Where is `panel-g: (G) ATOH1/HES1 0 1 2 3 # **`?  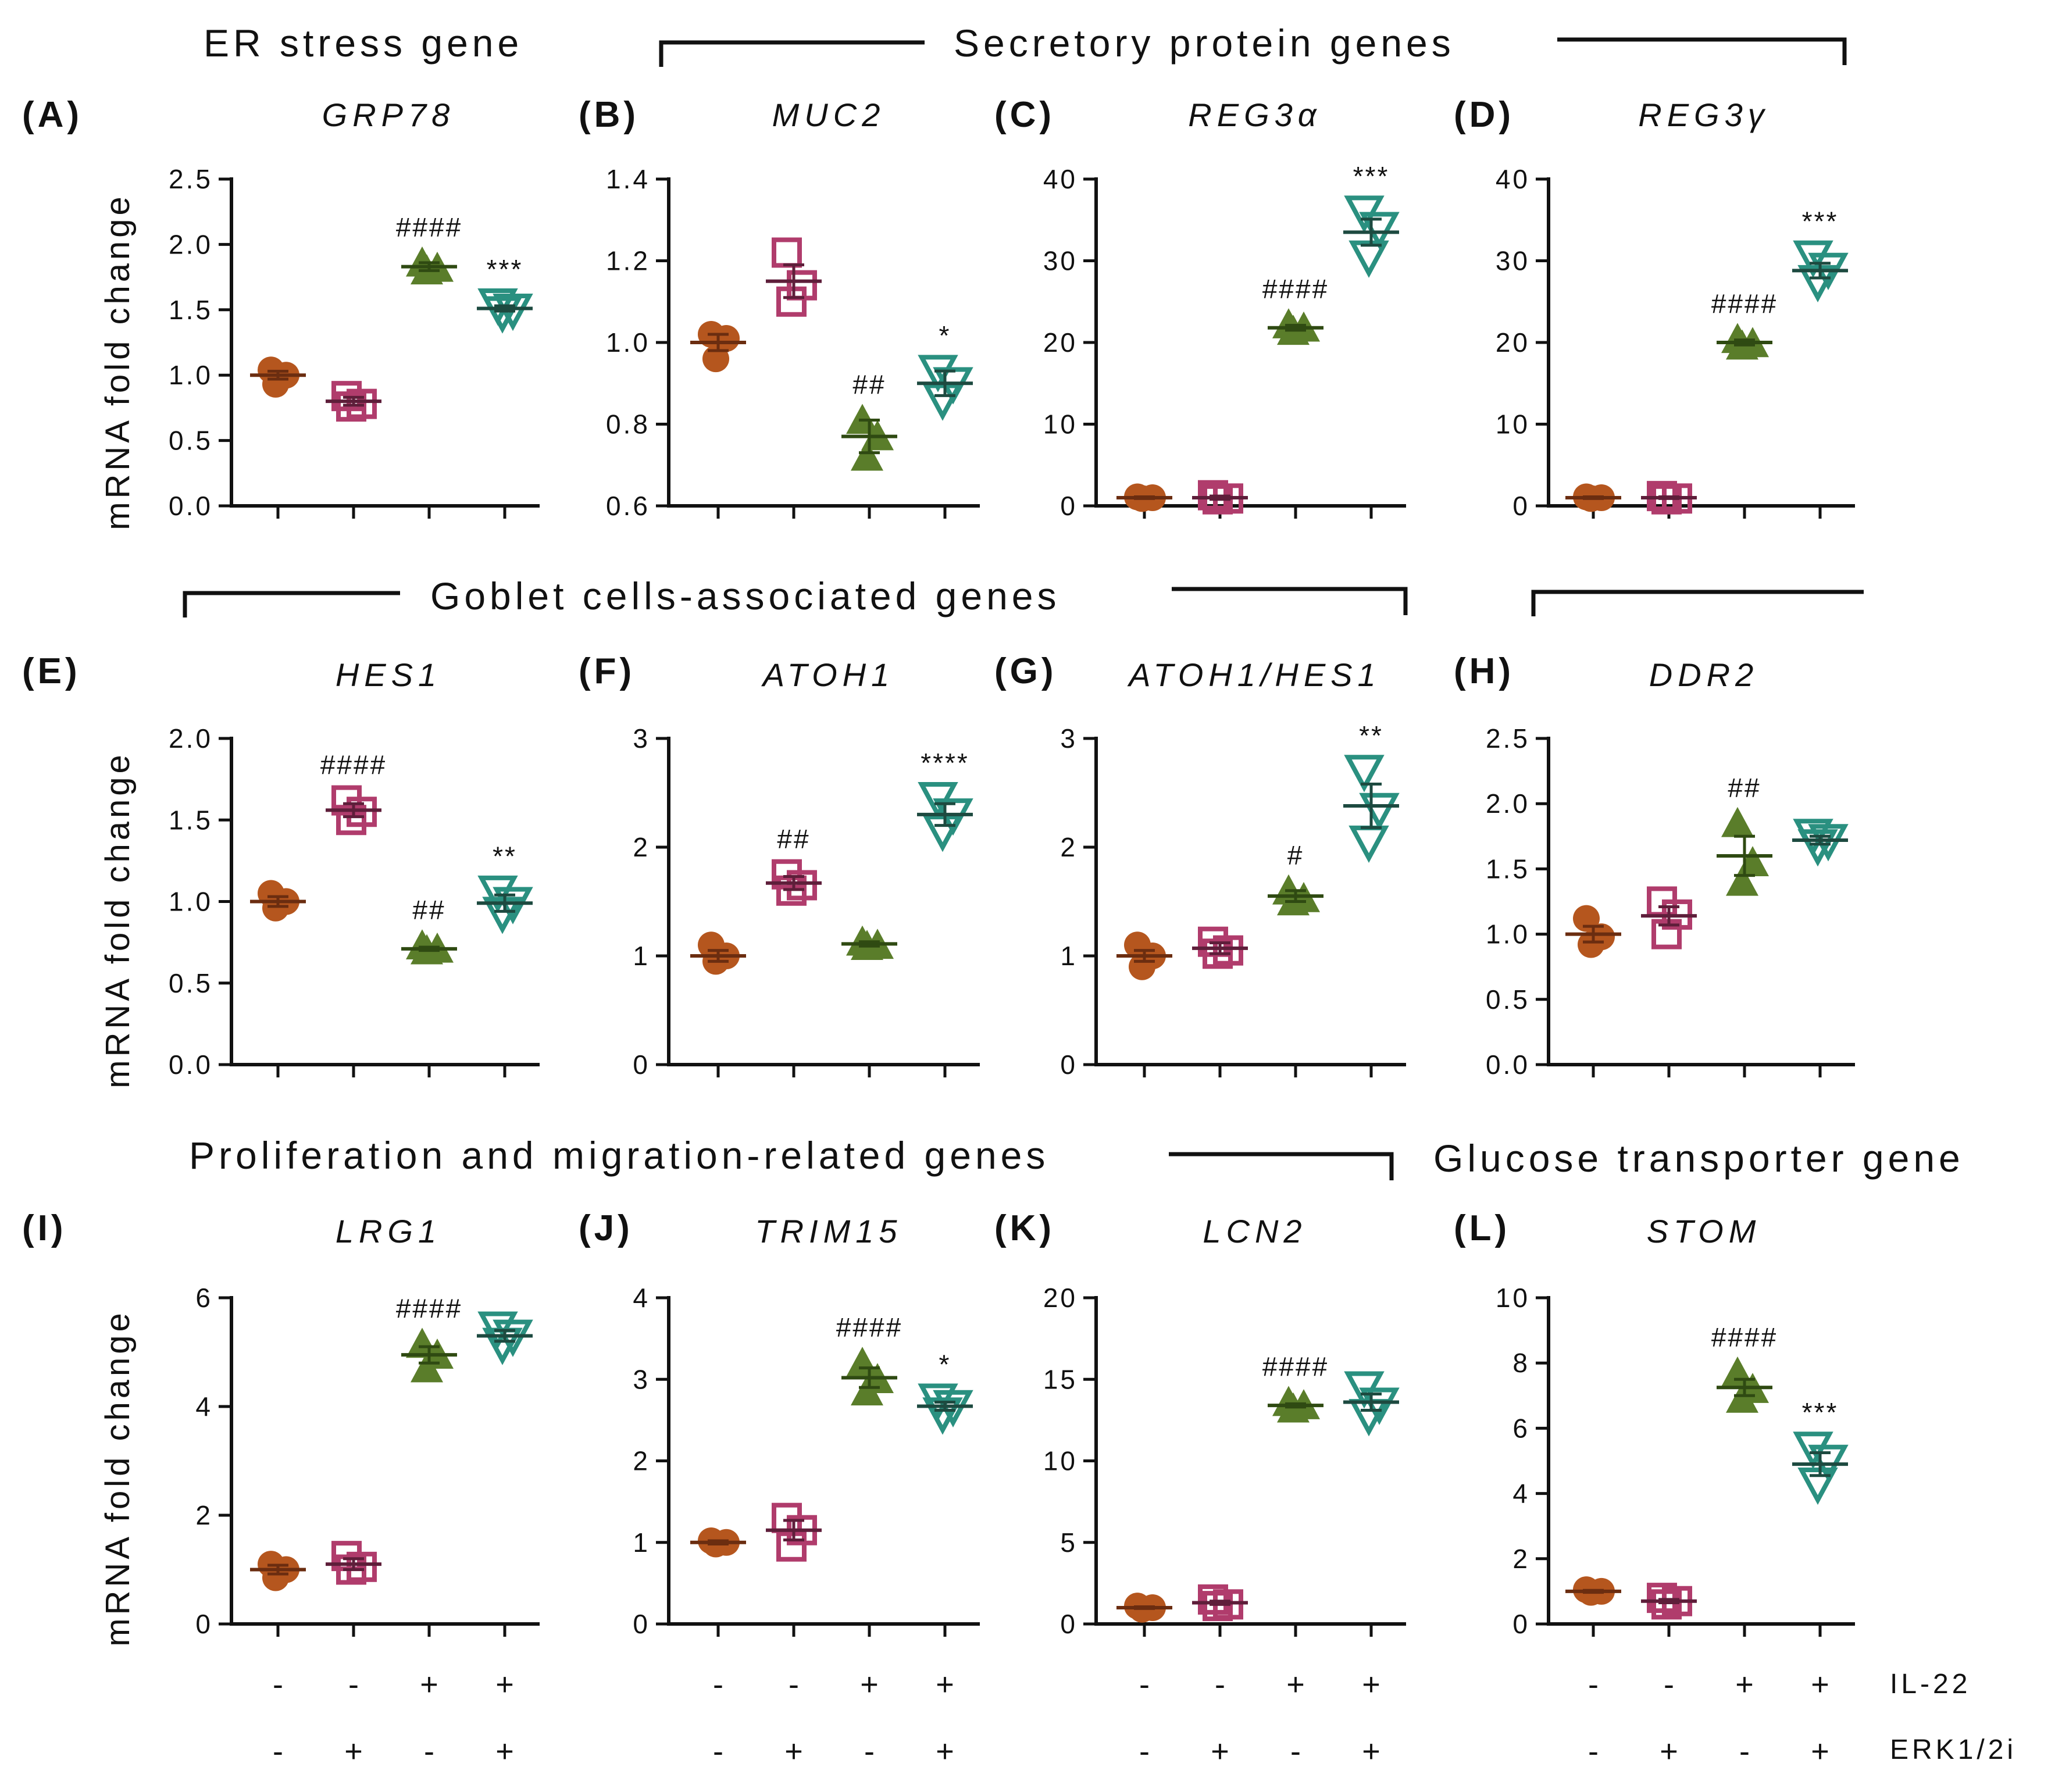
panel-g: (G) ATOH1/HES1 0 1 2 3 # ** is located at coordinates (1200, 865).